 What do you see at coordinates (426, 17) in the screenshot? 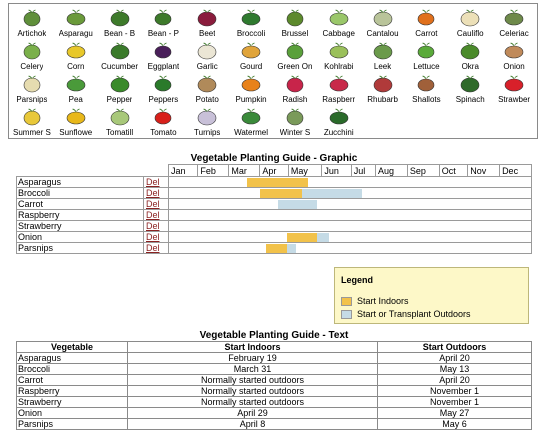
I see `carrot-icon` at bounding box center [426, 17].